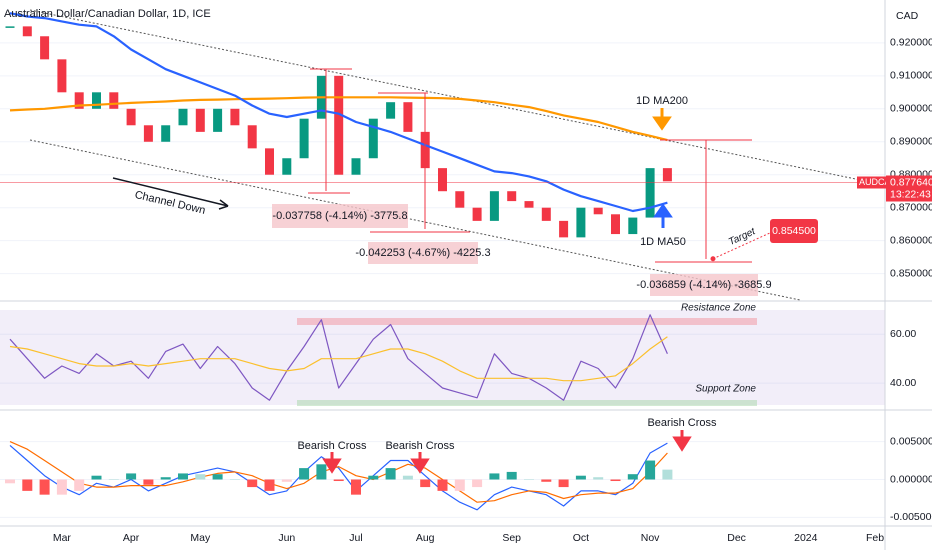 The image size is (932, 550). Describe the element at coordinates (878, 182) in the screenshot. I see `ticker-label: AUDCAD` at that location.